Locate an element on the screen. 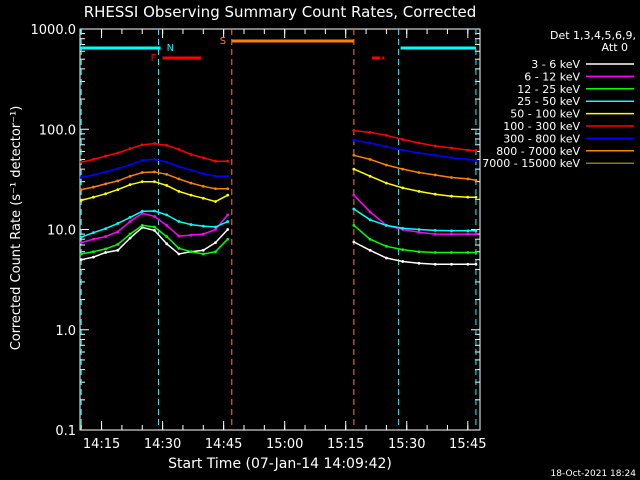  x-tick-label: 15:15 is located at coordinates (345, 444).